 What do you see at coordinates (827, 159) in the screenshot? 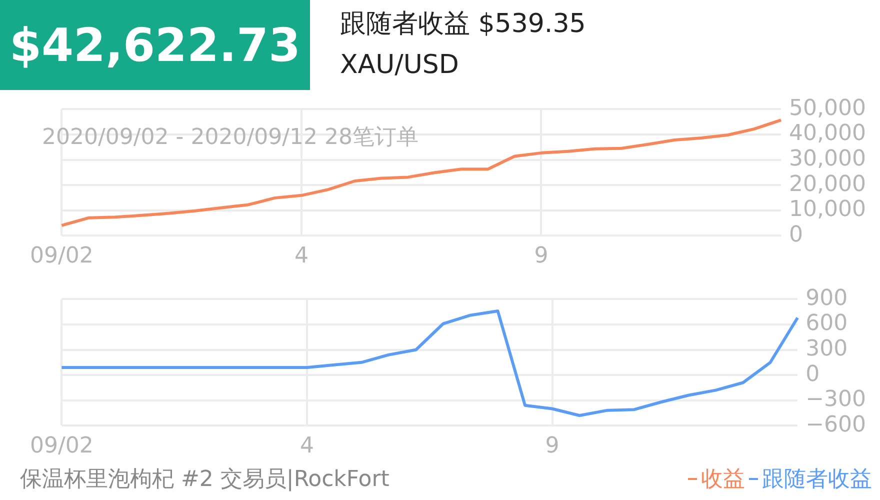
I see `y-tick-label: 30,000` at bounding box center [827, 159].